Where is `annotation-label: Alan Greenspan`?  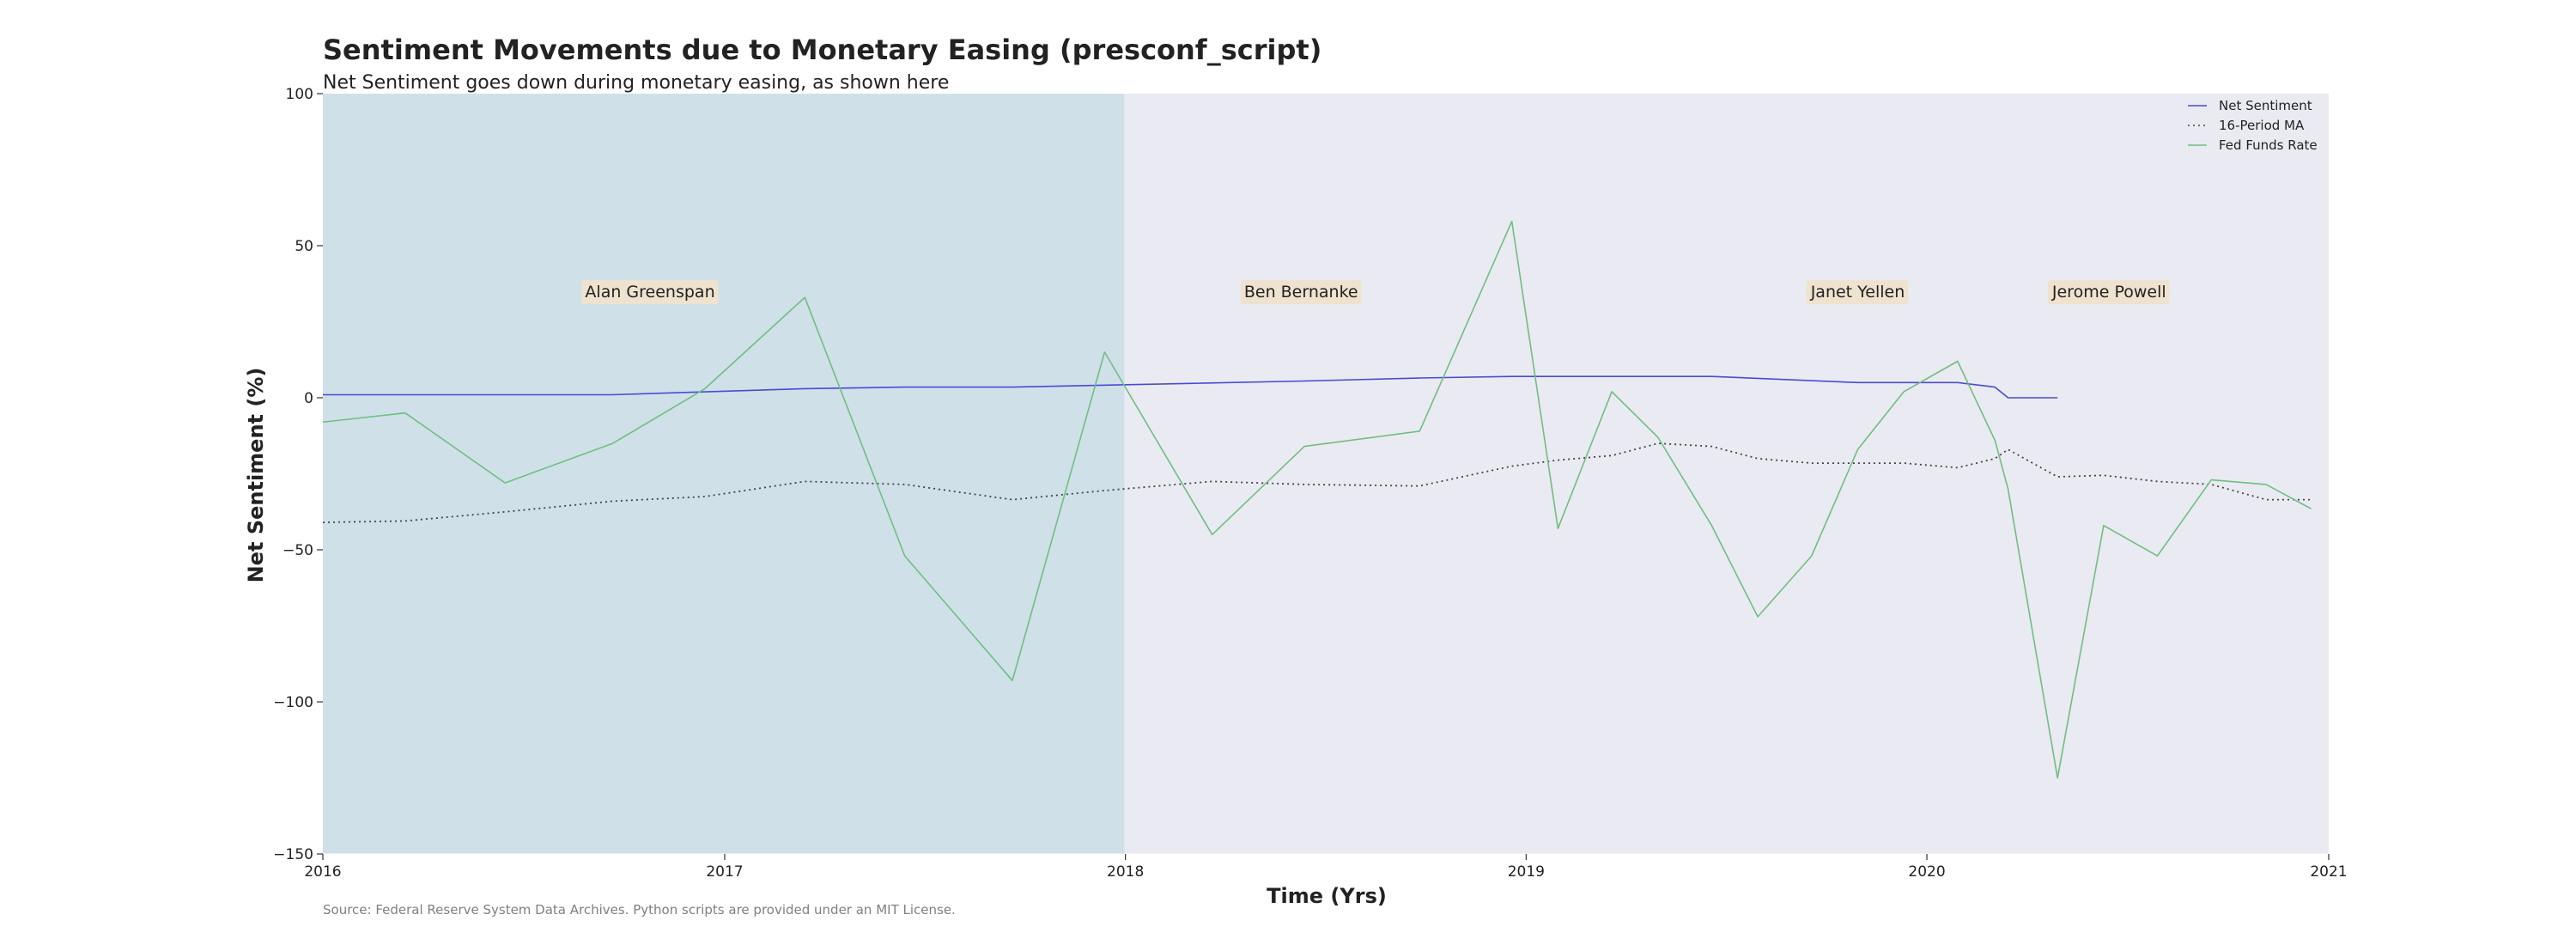 annotation-label: Alan Greenspan is located at coordinates (649, 292).